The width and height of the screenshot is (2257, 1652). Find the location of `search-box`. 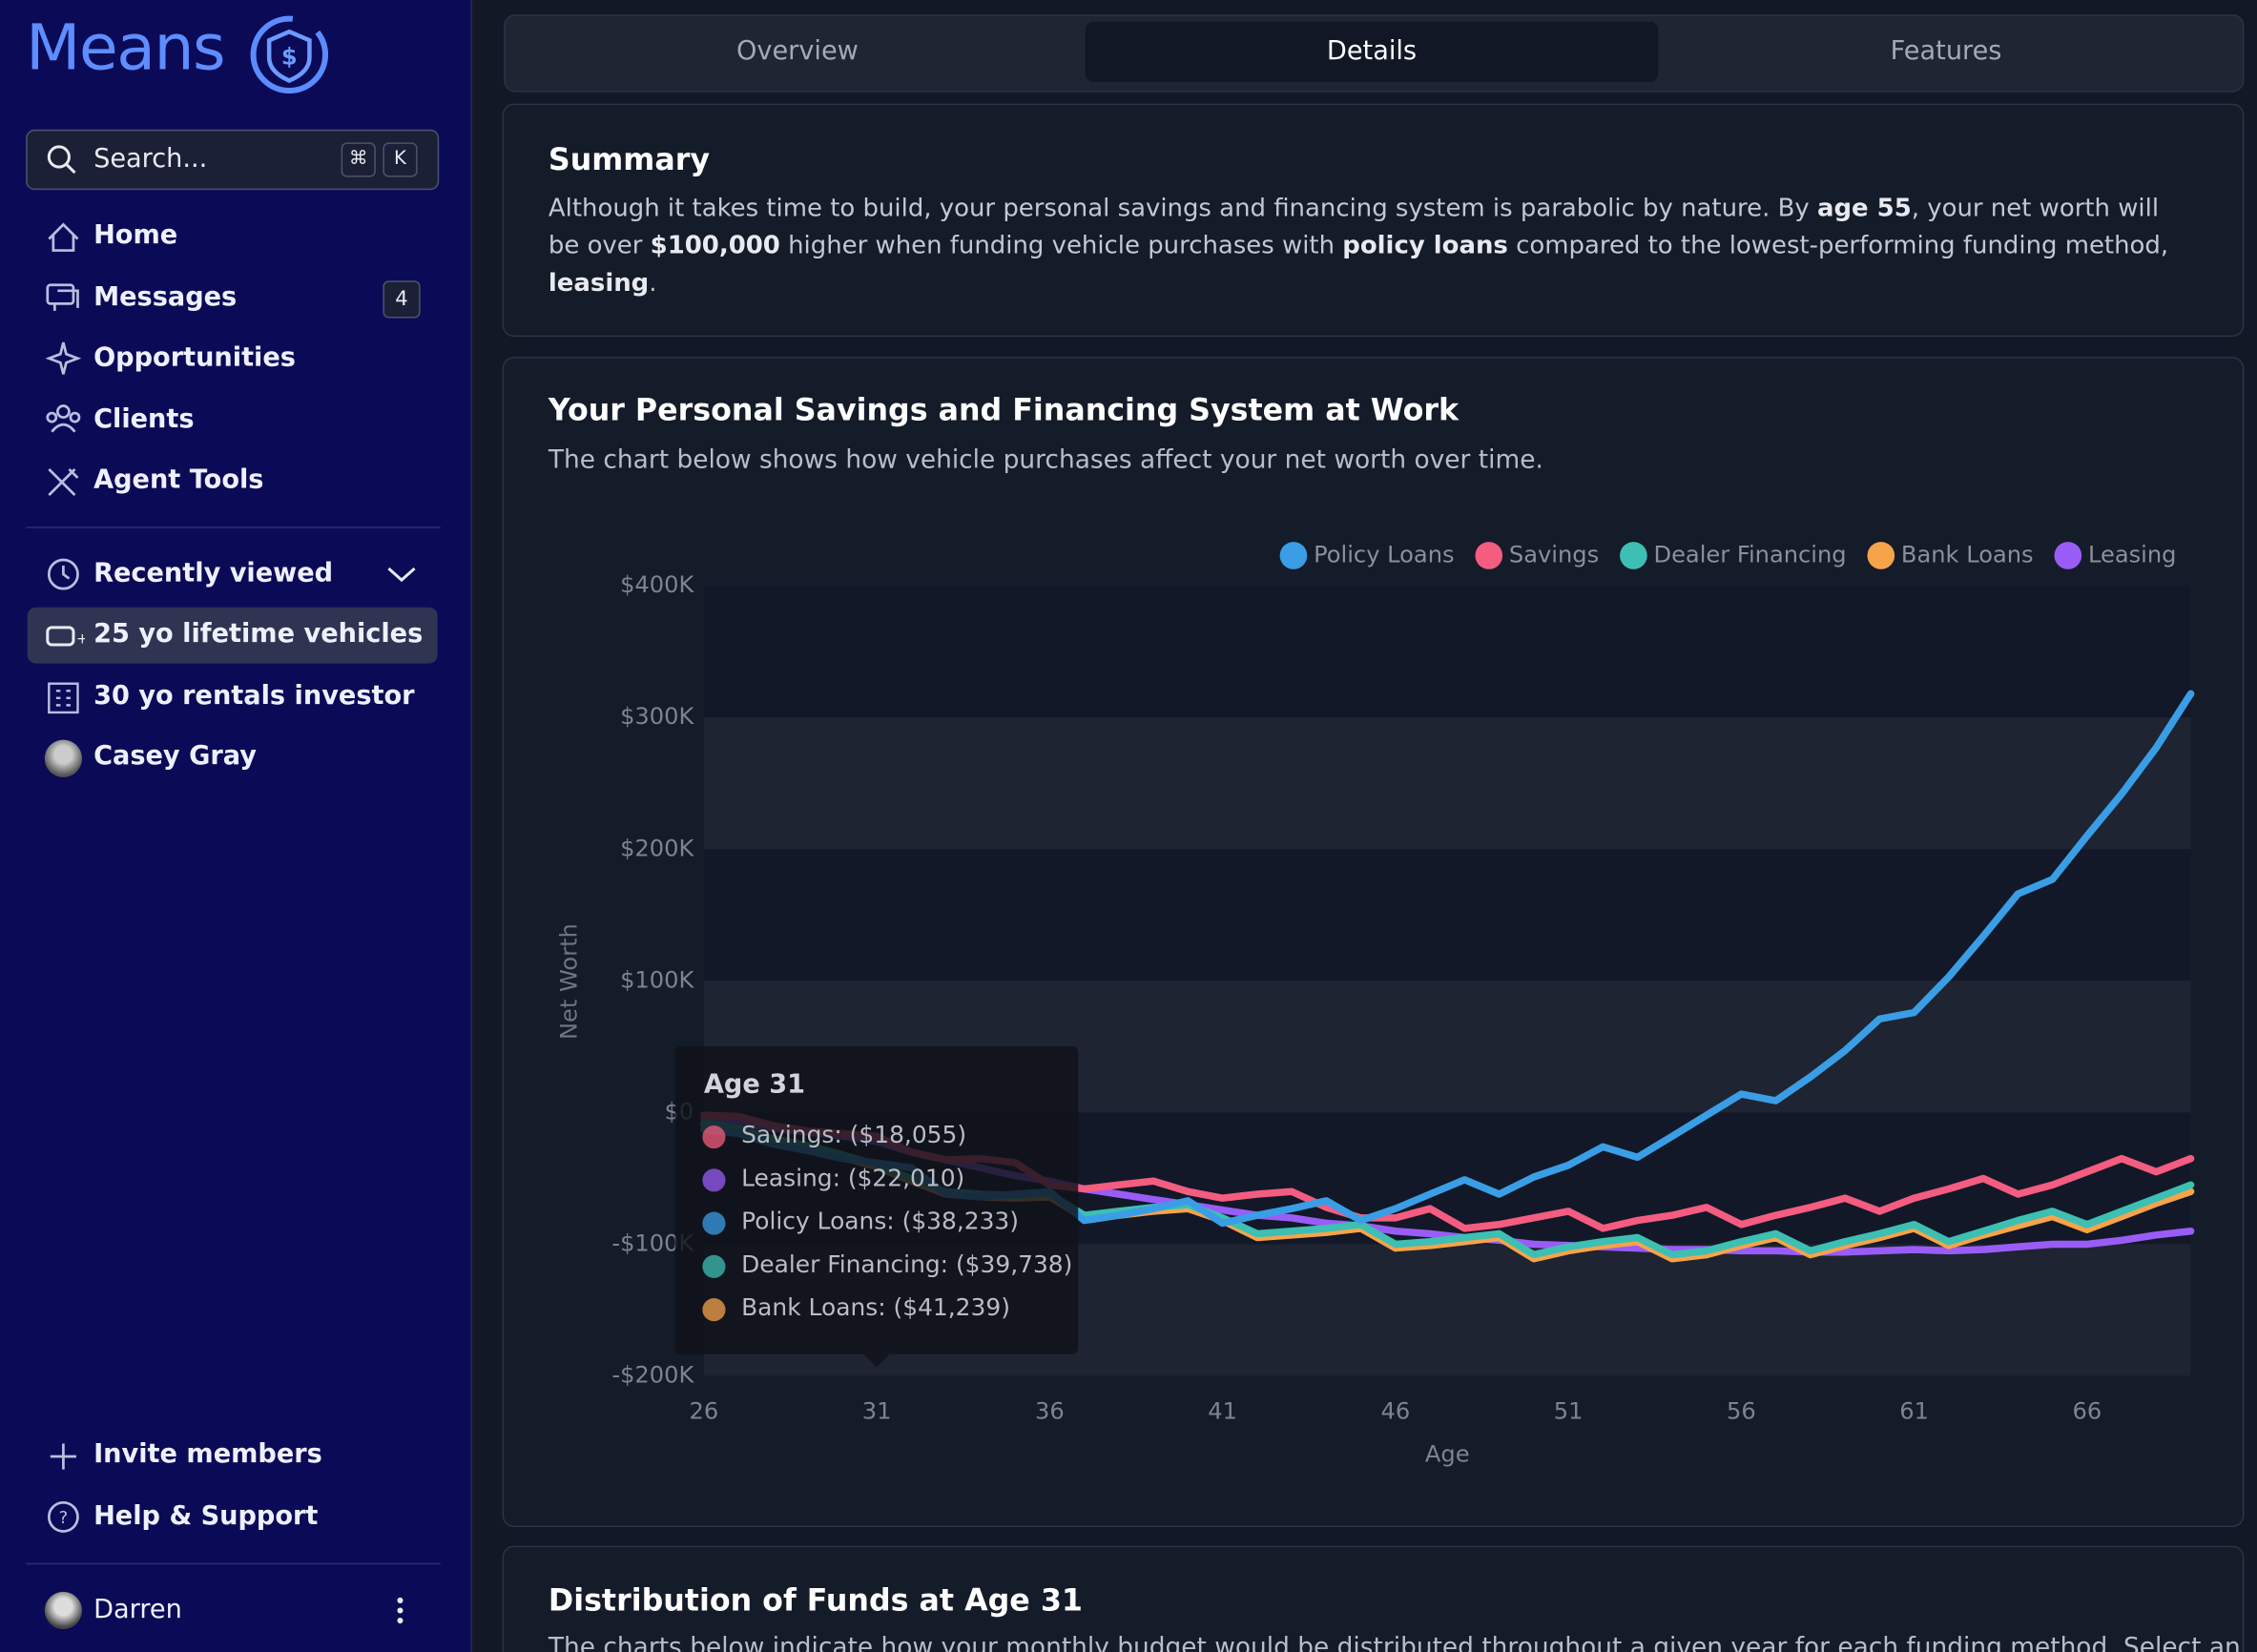

search-box is located at coordinates (233, 160).